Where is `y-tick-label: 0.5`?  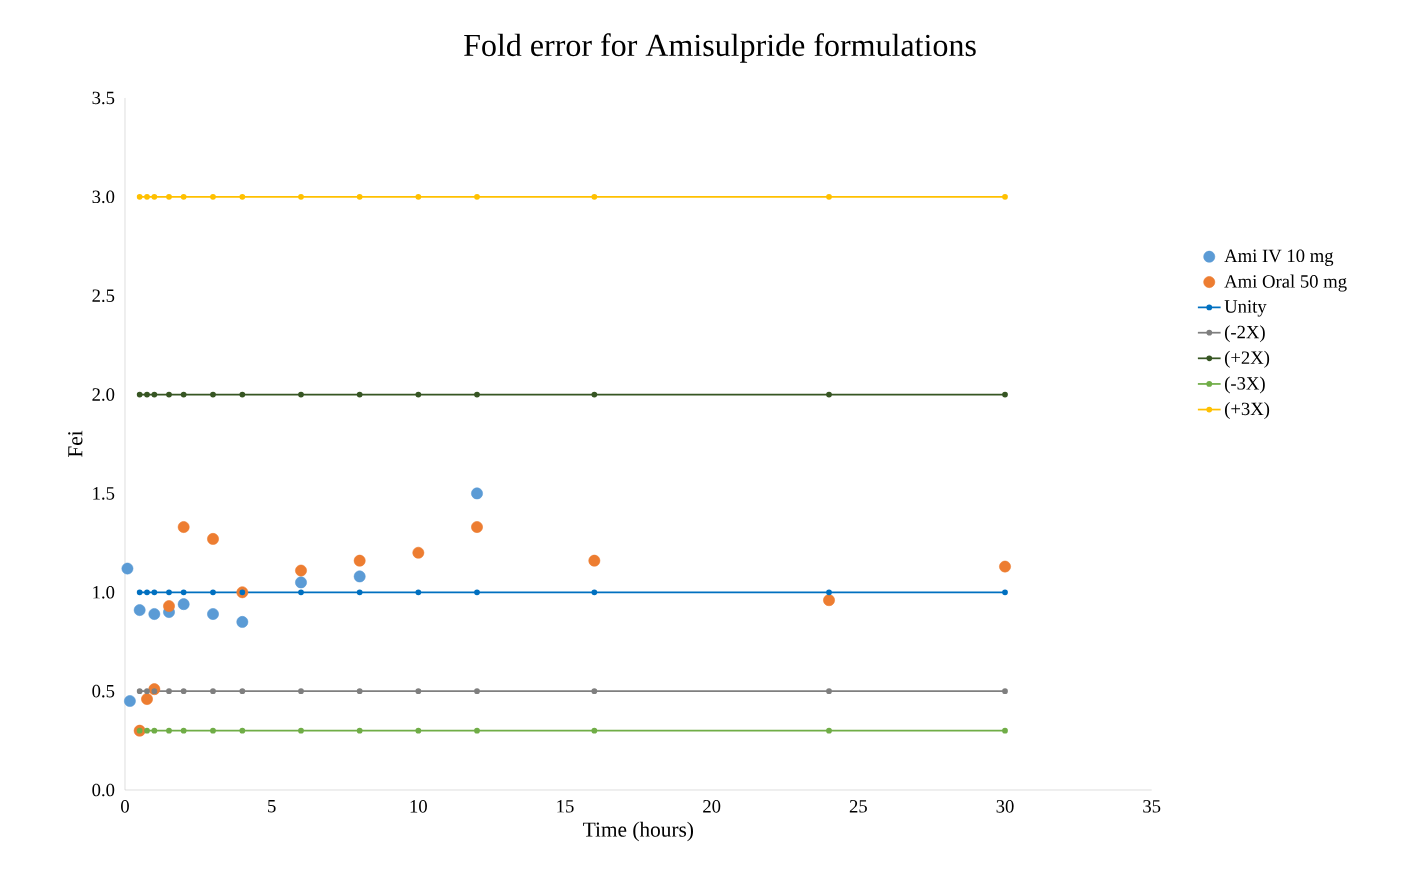
y-tick-label: 0.5 is located at coordinates (103, 691).